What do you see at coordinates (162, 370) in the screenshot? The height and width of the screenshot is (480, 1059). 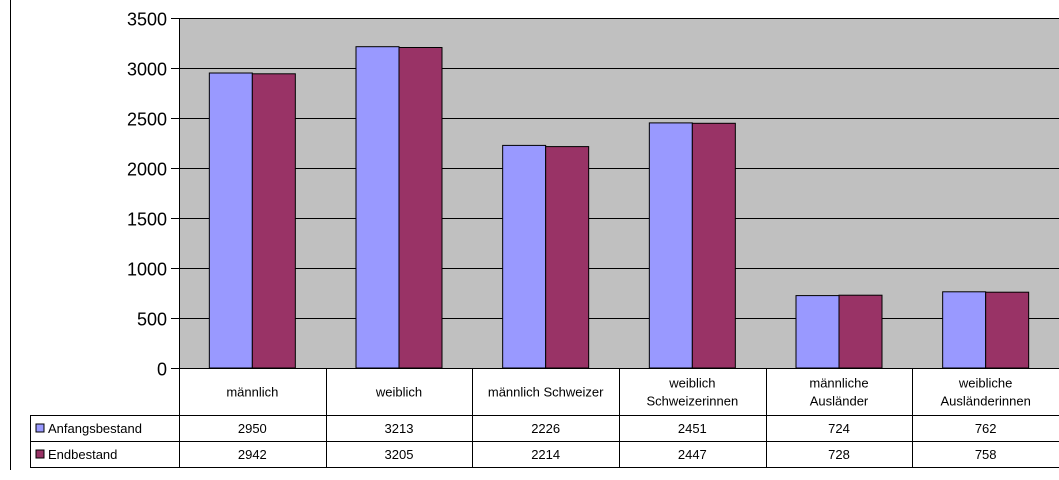 I see `y-tick-label: 0` at bounding box center [162, 370].